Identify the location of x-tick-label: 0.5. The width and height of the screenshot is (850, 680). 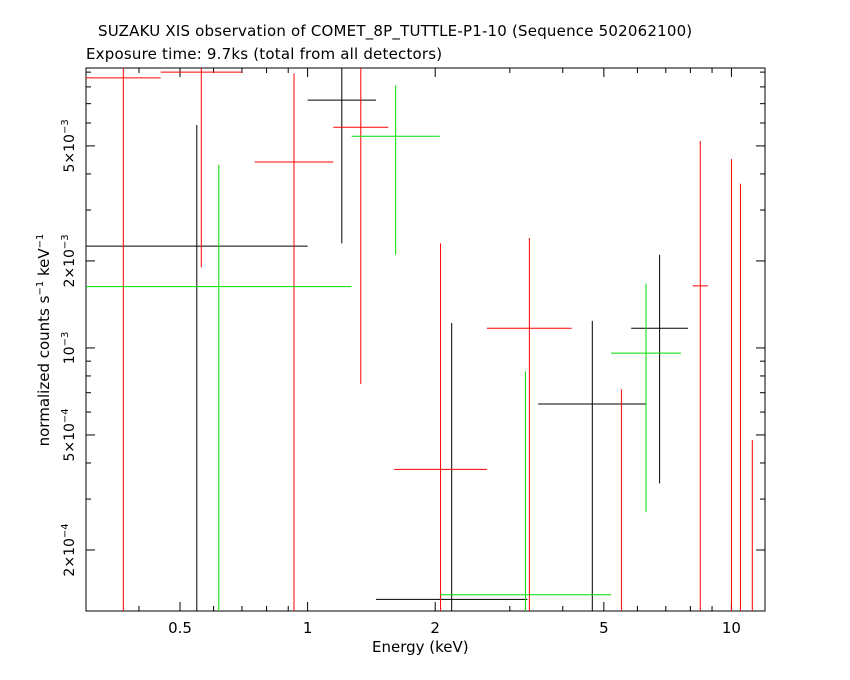
(180, 628).